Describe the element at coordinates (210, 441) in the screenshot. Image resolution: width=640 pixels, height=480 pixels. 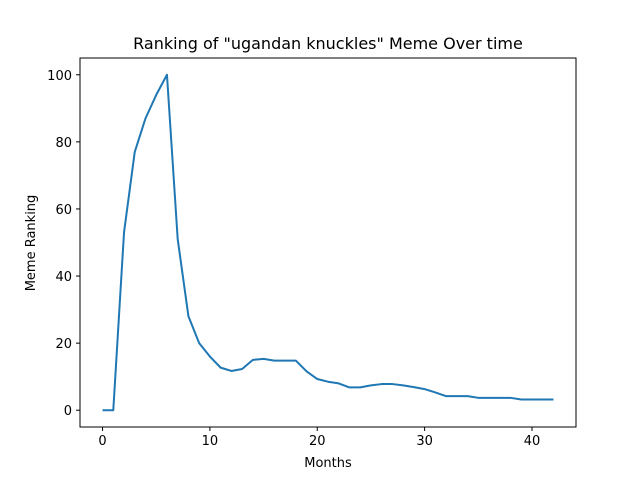
I see `x-tick-label: 10` at that location.